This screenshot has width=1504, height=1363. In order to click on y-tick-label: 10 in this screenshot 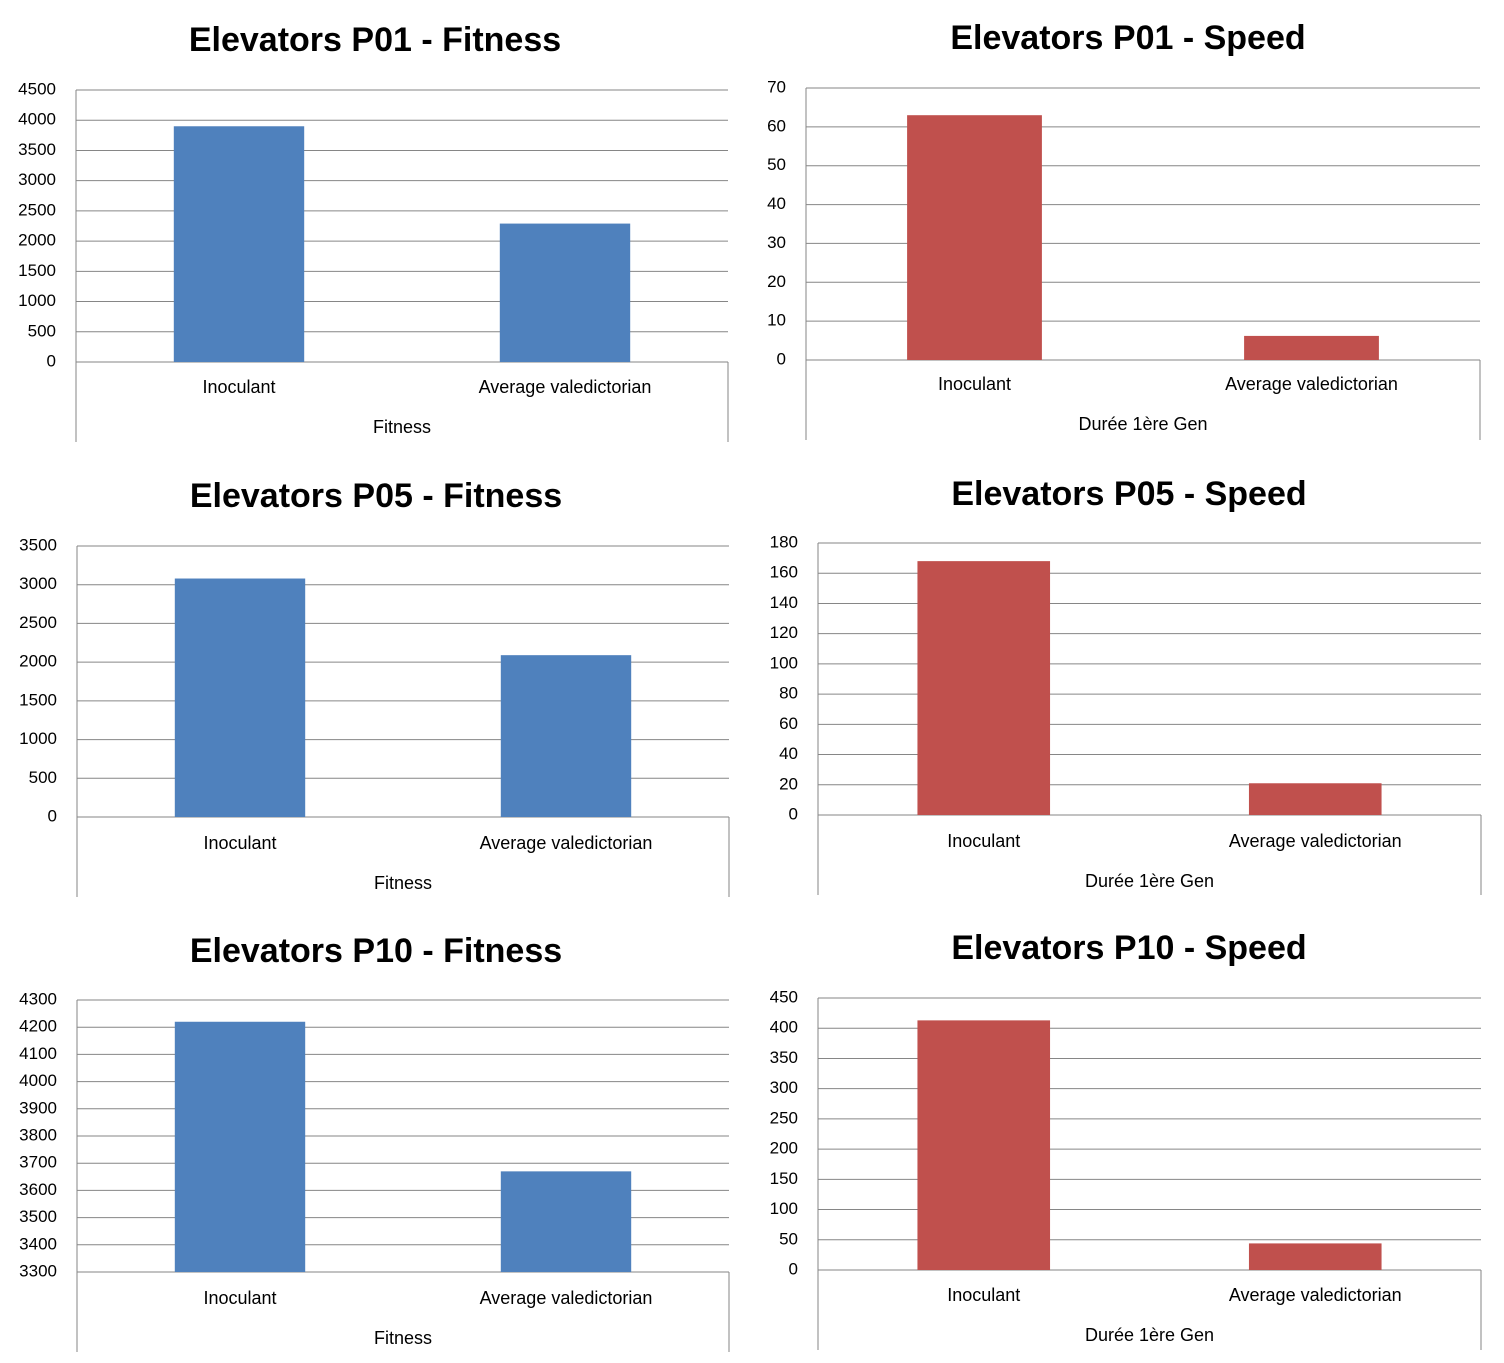, I will do `click(776, 320)`.